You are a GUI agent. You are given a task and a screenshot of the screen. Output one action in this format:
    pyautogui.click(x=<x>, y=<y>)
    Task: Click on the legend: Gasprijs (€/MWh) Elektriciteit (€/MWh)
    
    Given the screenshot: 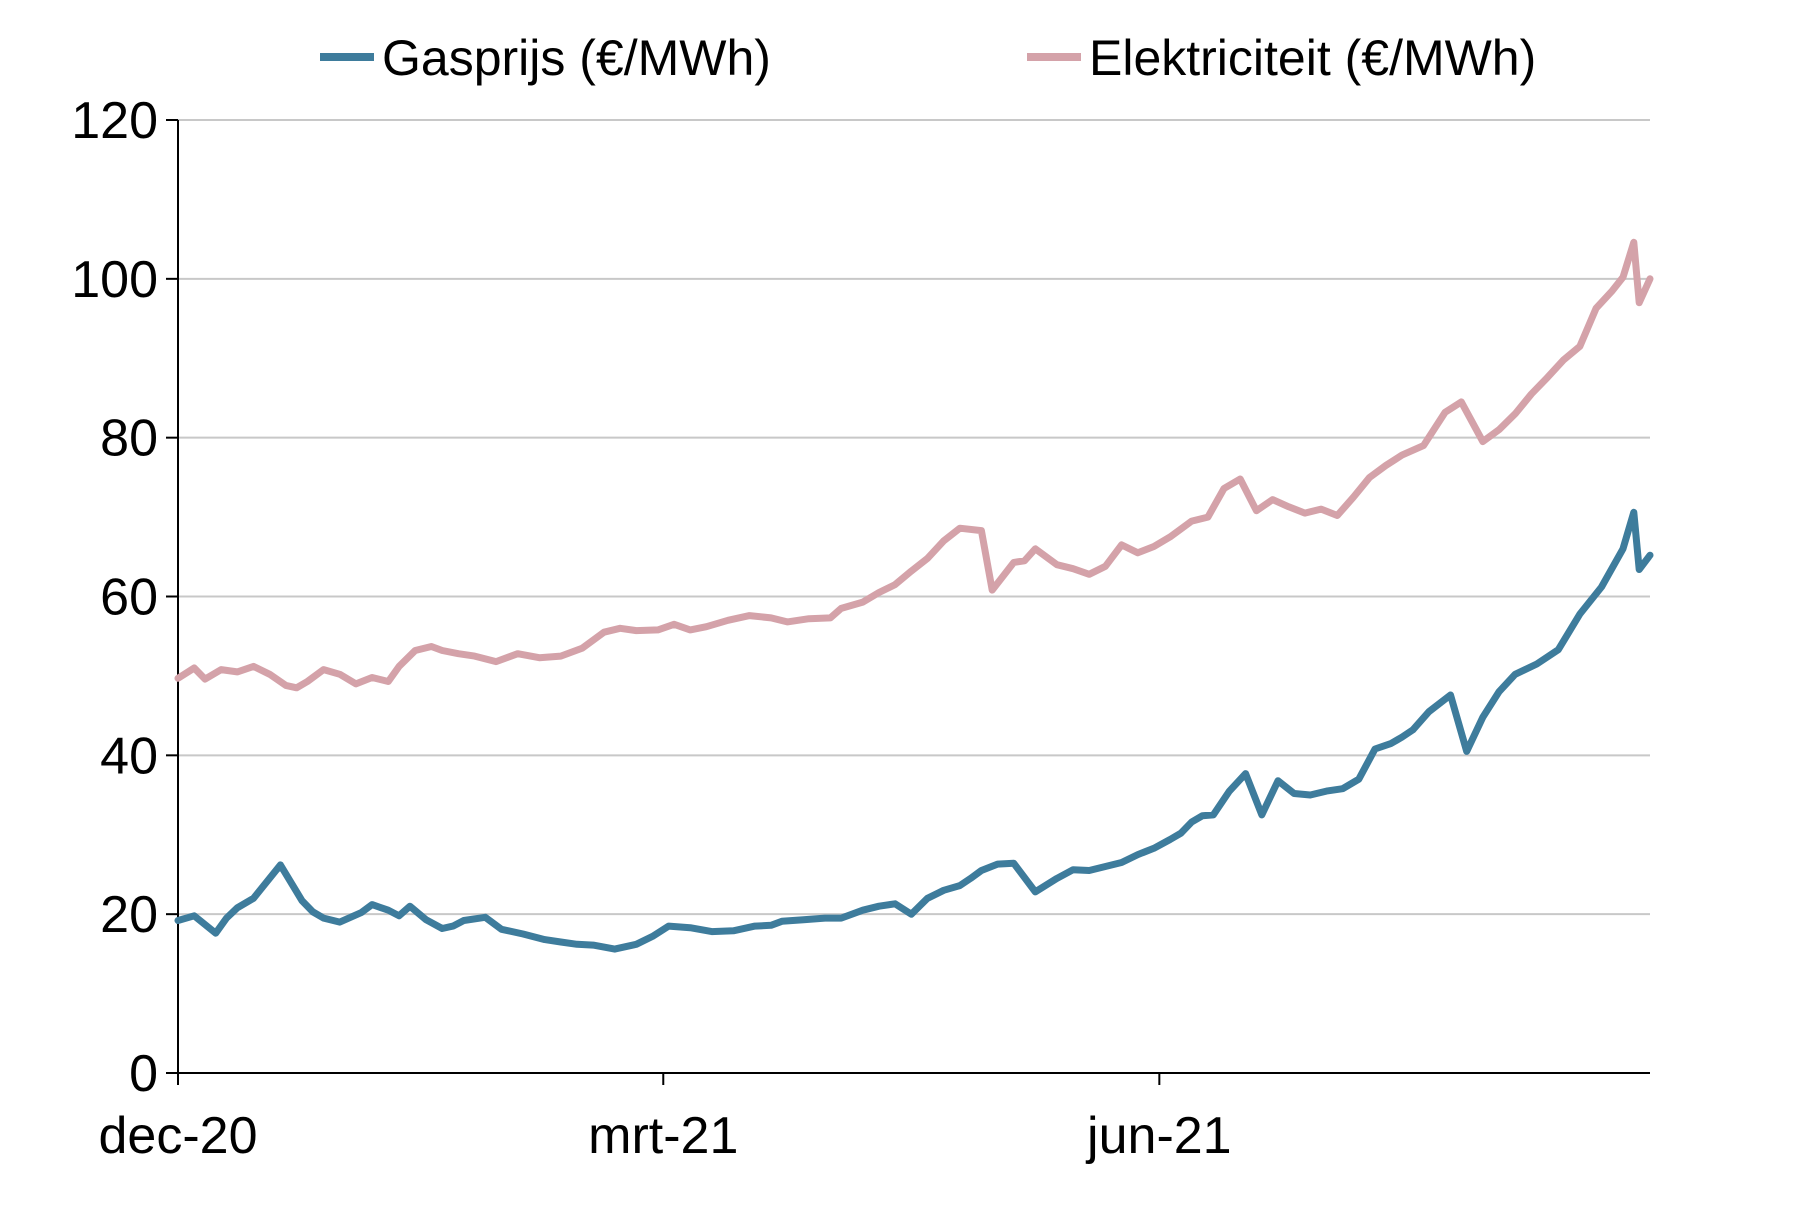 What is the action you would take?
    pyautogui.click(x=928, y=58)
    